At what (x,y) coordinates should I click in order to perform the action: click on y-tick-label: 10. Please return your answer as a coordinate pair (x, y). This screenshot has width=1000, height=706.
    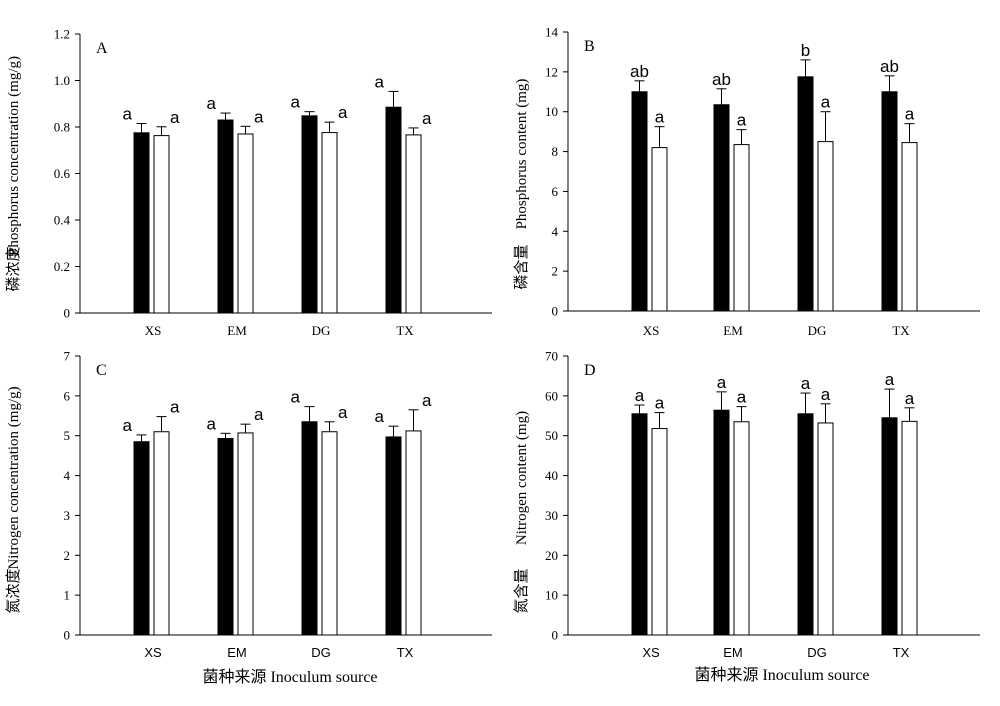
    Looking at the image, I should click on (551, 111).